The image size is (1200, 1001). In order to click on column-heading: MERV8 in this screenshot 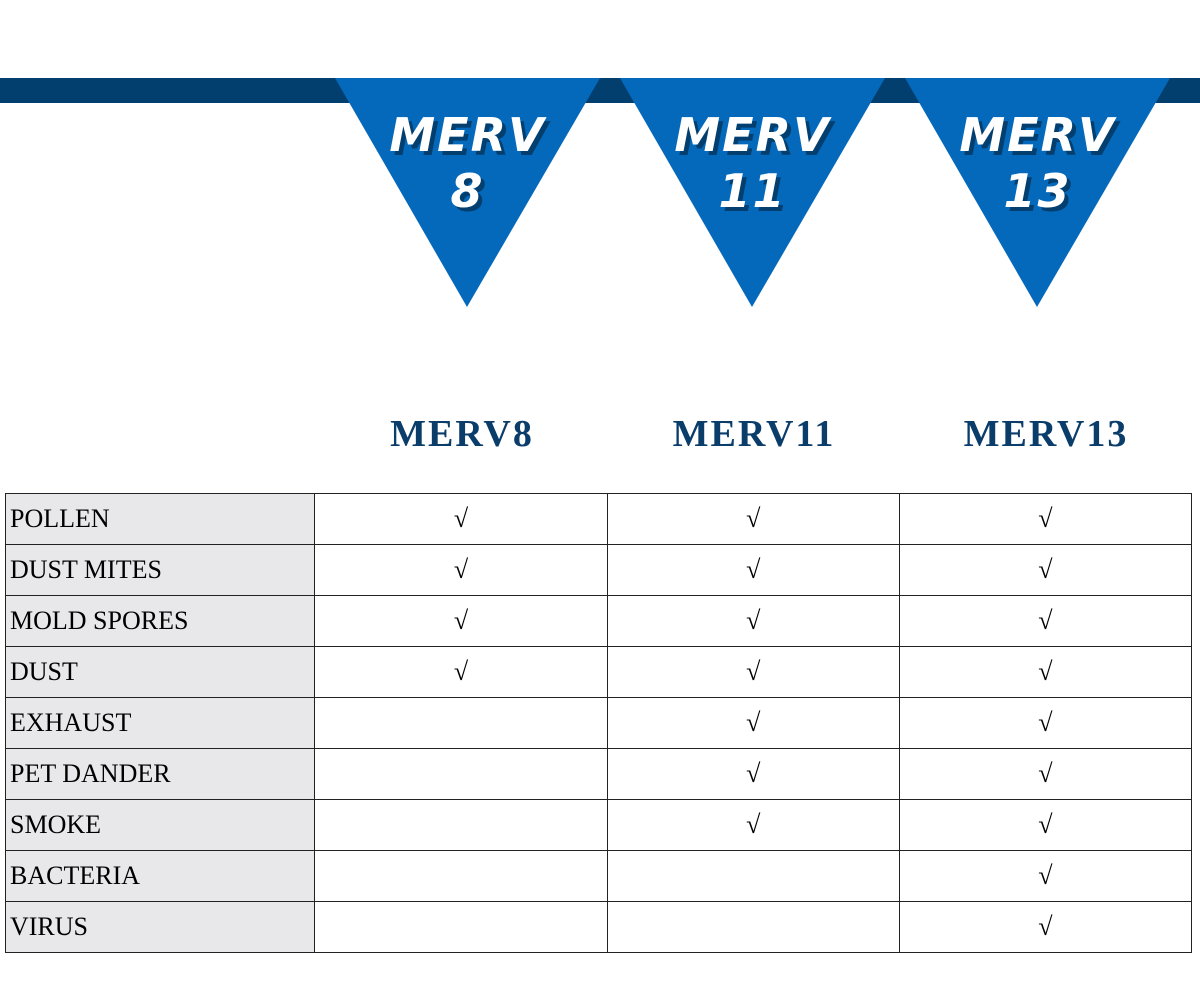, I will do `click(462, 434)`.